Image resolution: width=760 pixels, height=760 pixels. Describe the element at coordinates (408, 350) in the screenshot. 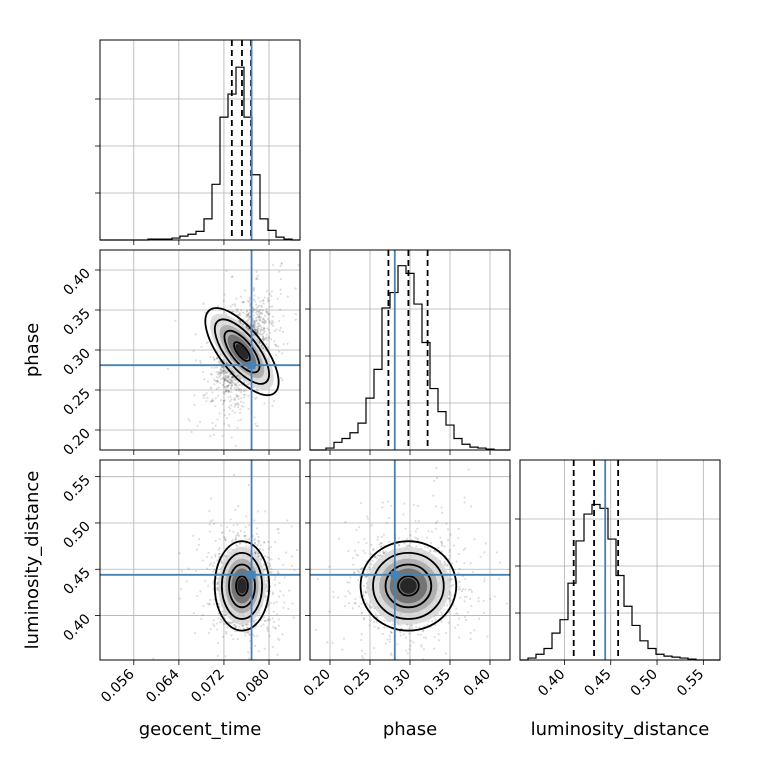

I see `hist-panel-phase` at that location.